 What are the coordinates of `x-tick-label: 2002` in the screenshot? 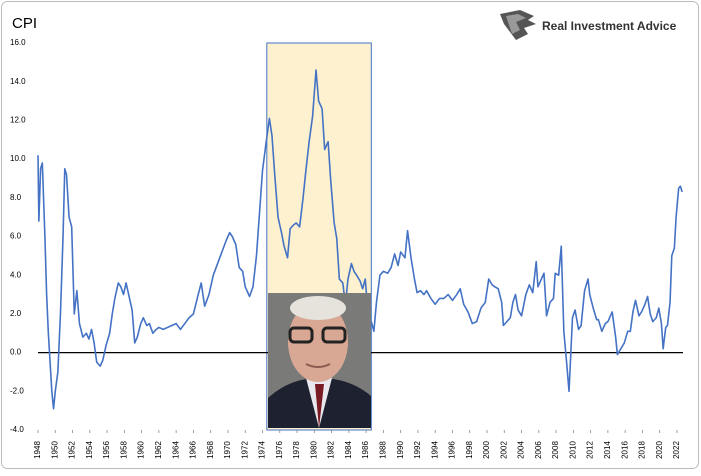 It's located at (503, 450).